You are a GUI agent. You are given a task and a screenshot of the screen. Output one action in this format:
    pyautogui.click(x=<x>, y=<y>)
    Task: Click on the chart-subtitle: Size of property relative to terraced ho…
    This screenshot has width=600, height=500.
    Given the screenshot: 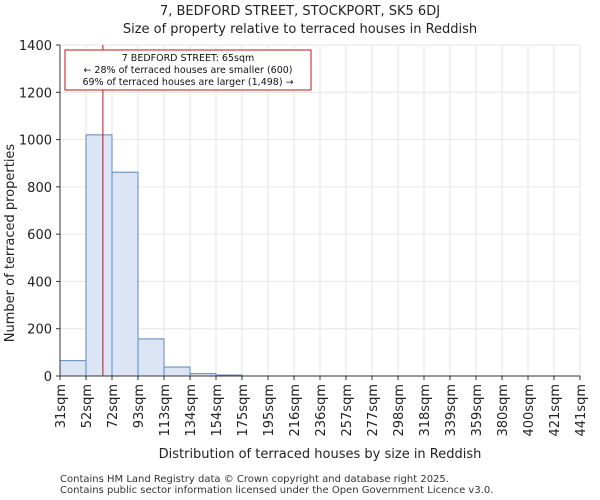 What is the action you would take?
    pyautogui.click(x=300, y=29)
    